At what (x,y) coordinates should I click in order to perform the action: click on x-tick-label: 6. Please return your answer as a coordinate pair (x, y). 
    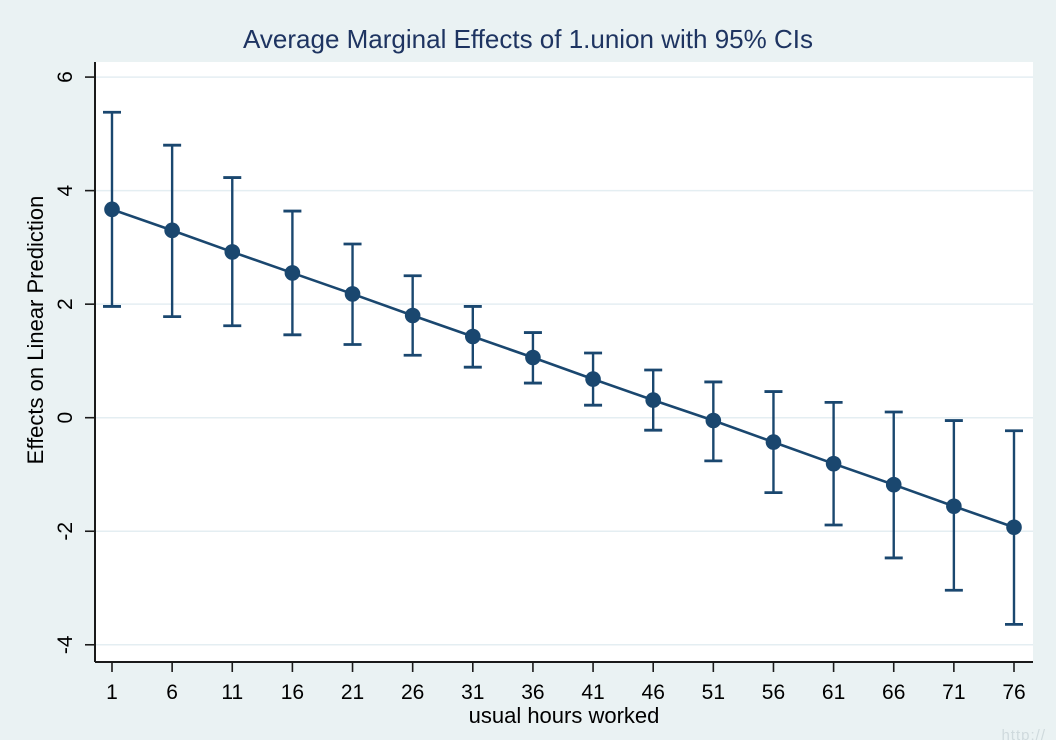
    Looking at the image, I should click on (172, 692).